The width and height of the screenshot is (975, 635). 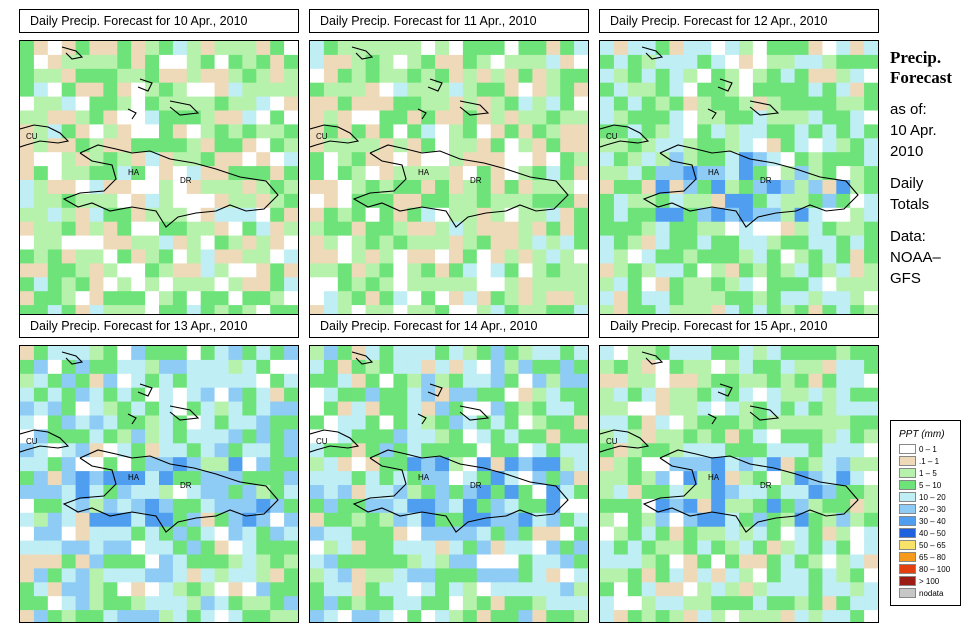 I want to click on panel-title: Daily Precip. Forecast for 14 Apr., 2010, so click(x=449, y=326).